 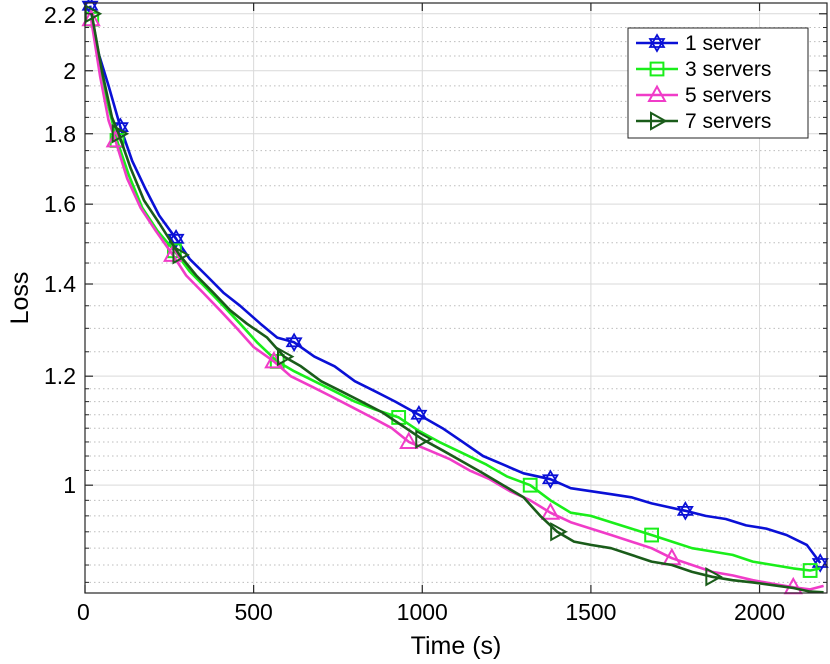 What do you see at coordinates (60, 376) in the screenshot?
I see `y-tick-label-1: 1.2` at bounding box center [60, 376].